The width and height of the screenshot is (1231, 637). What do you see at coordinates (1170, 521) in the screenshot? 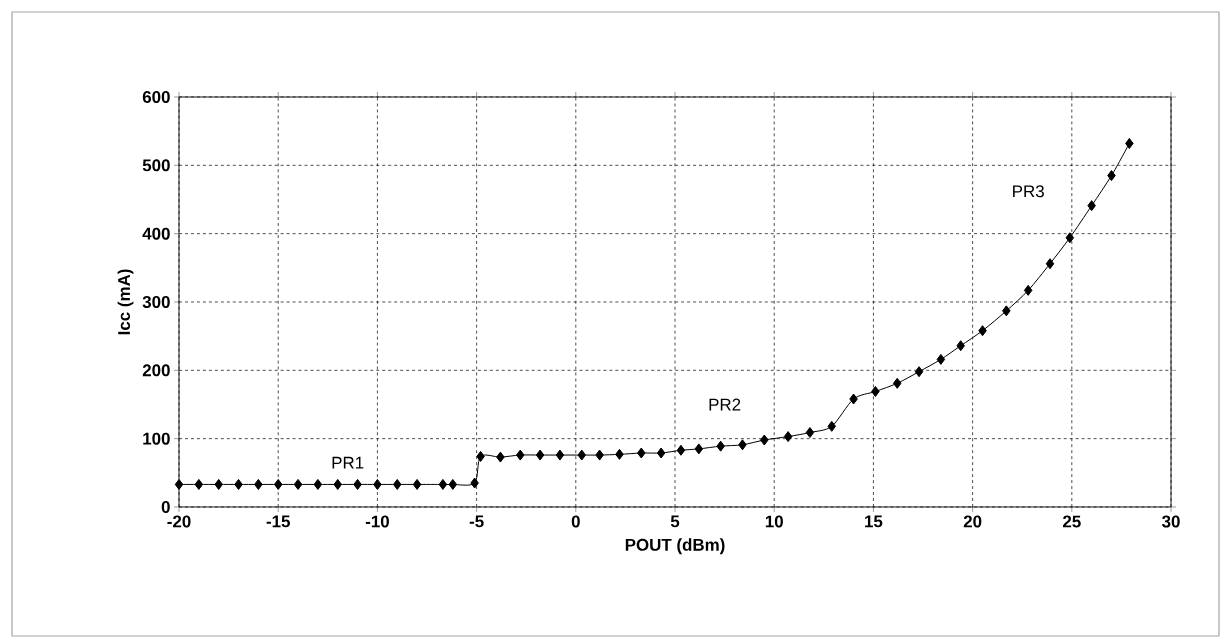
I see `x-tick-label: 30` at bounding box center [1170, 521].